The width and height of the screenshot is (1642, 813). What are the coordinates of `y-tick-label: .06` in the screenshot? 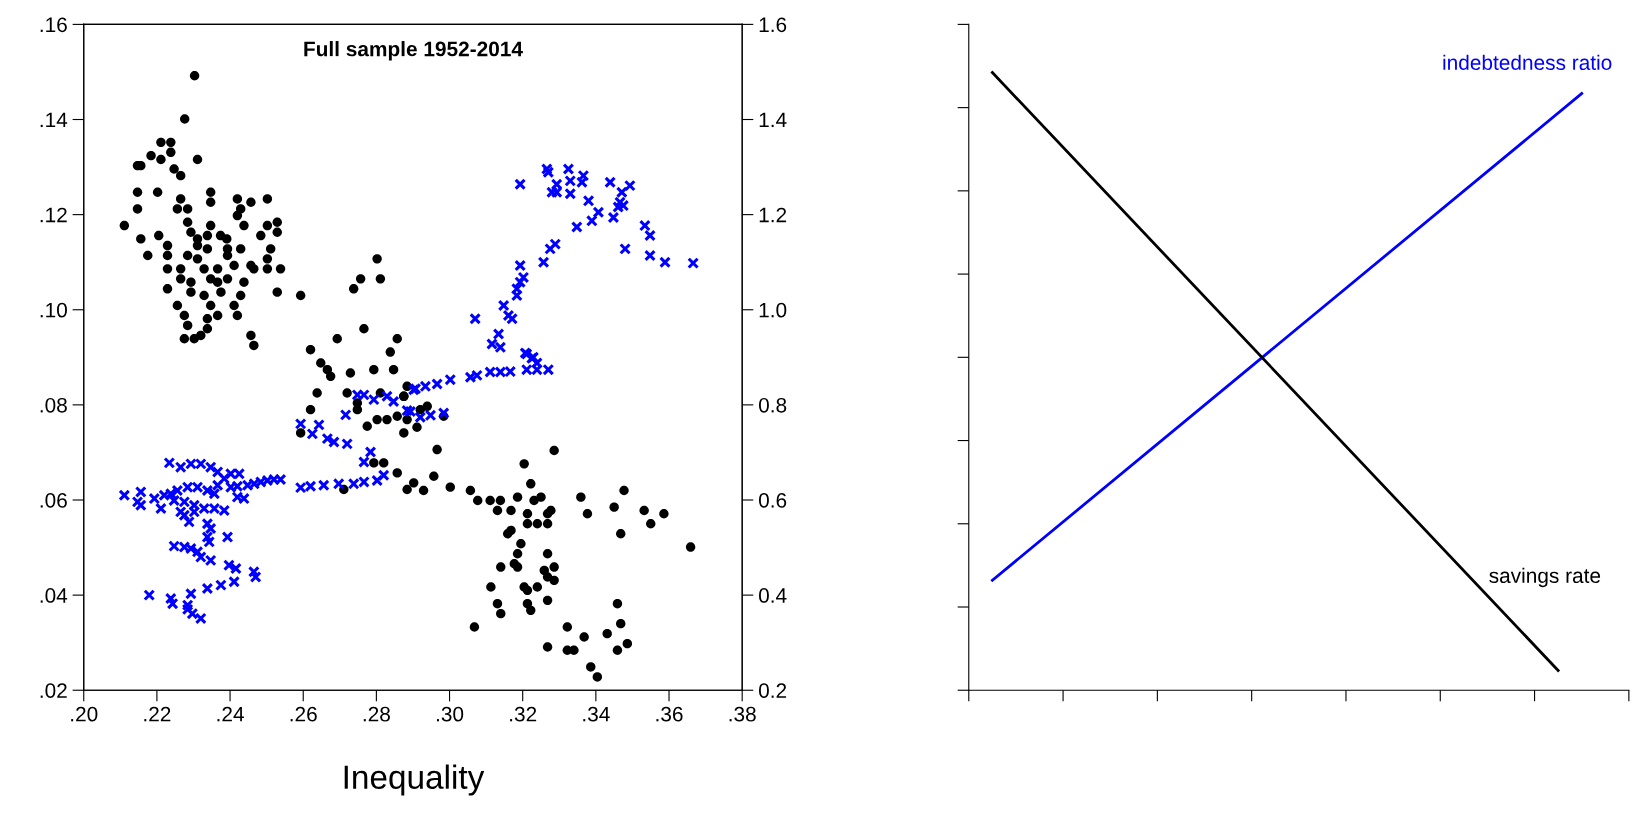 It's located at (53, 500).